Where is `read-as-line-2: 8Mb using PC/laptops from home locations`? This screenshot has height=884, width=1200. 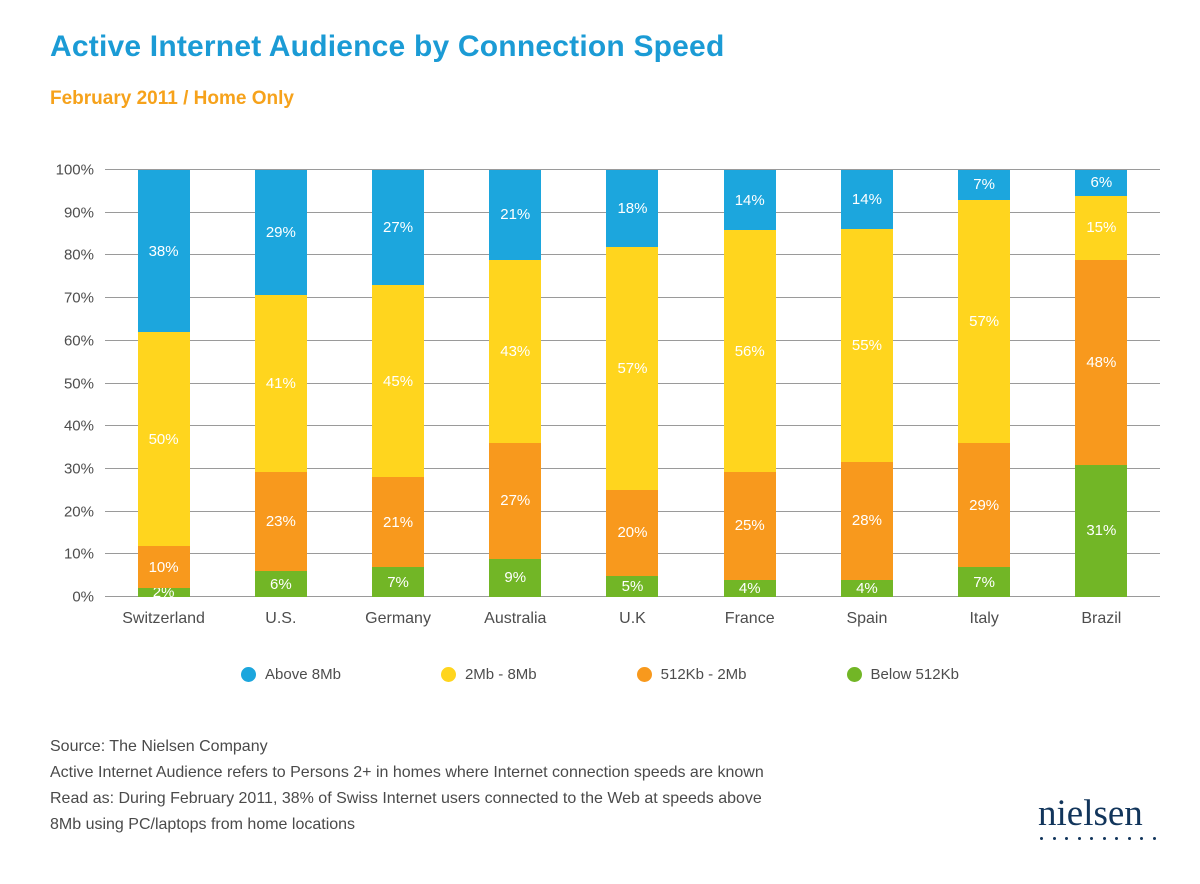 read-as-line-2: 8Mb using PC/laptops from home locations is located at coordinates (203, 824).